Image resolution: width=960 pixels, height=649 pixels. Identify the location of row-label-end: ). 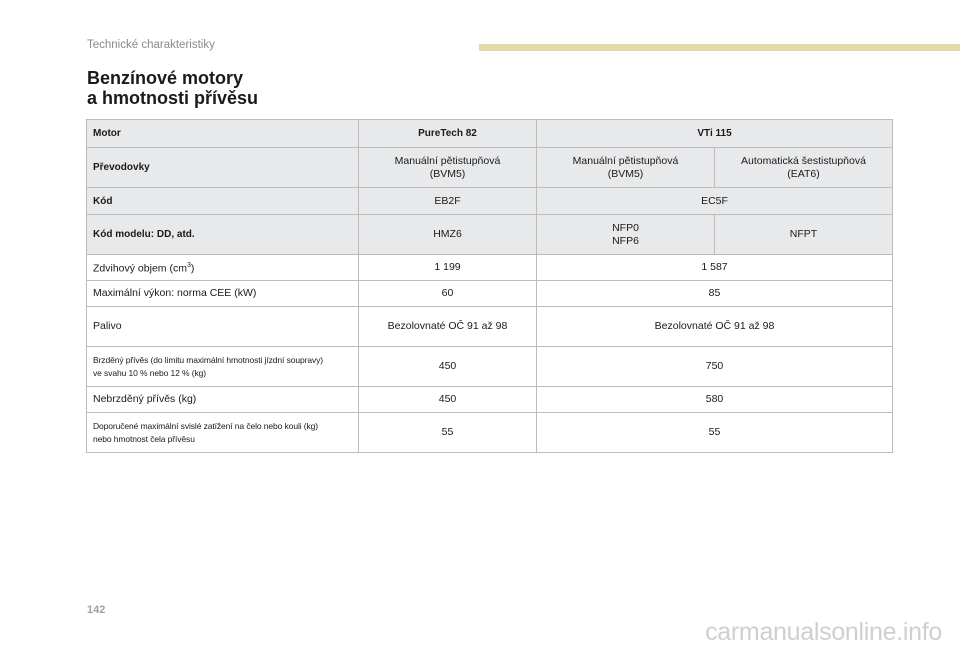
(192, 268).